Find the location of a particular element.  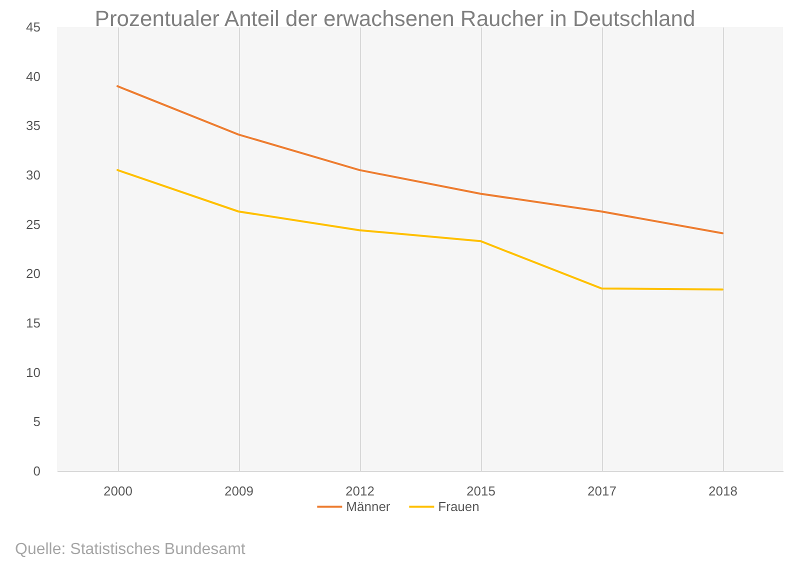

x-tick-label: 2018 is located at coordinates (723, 491).